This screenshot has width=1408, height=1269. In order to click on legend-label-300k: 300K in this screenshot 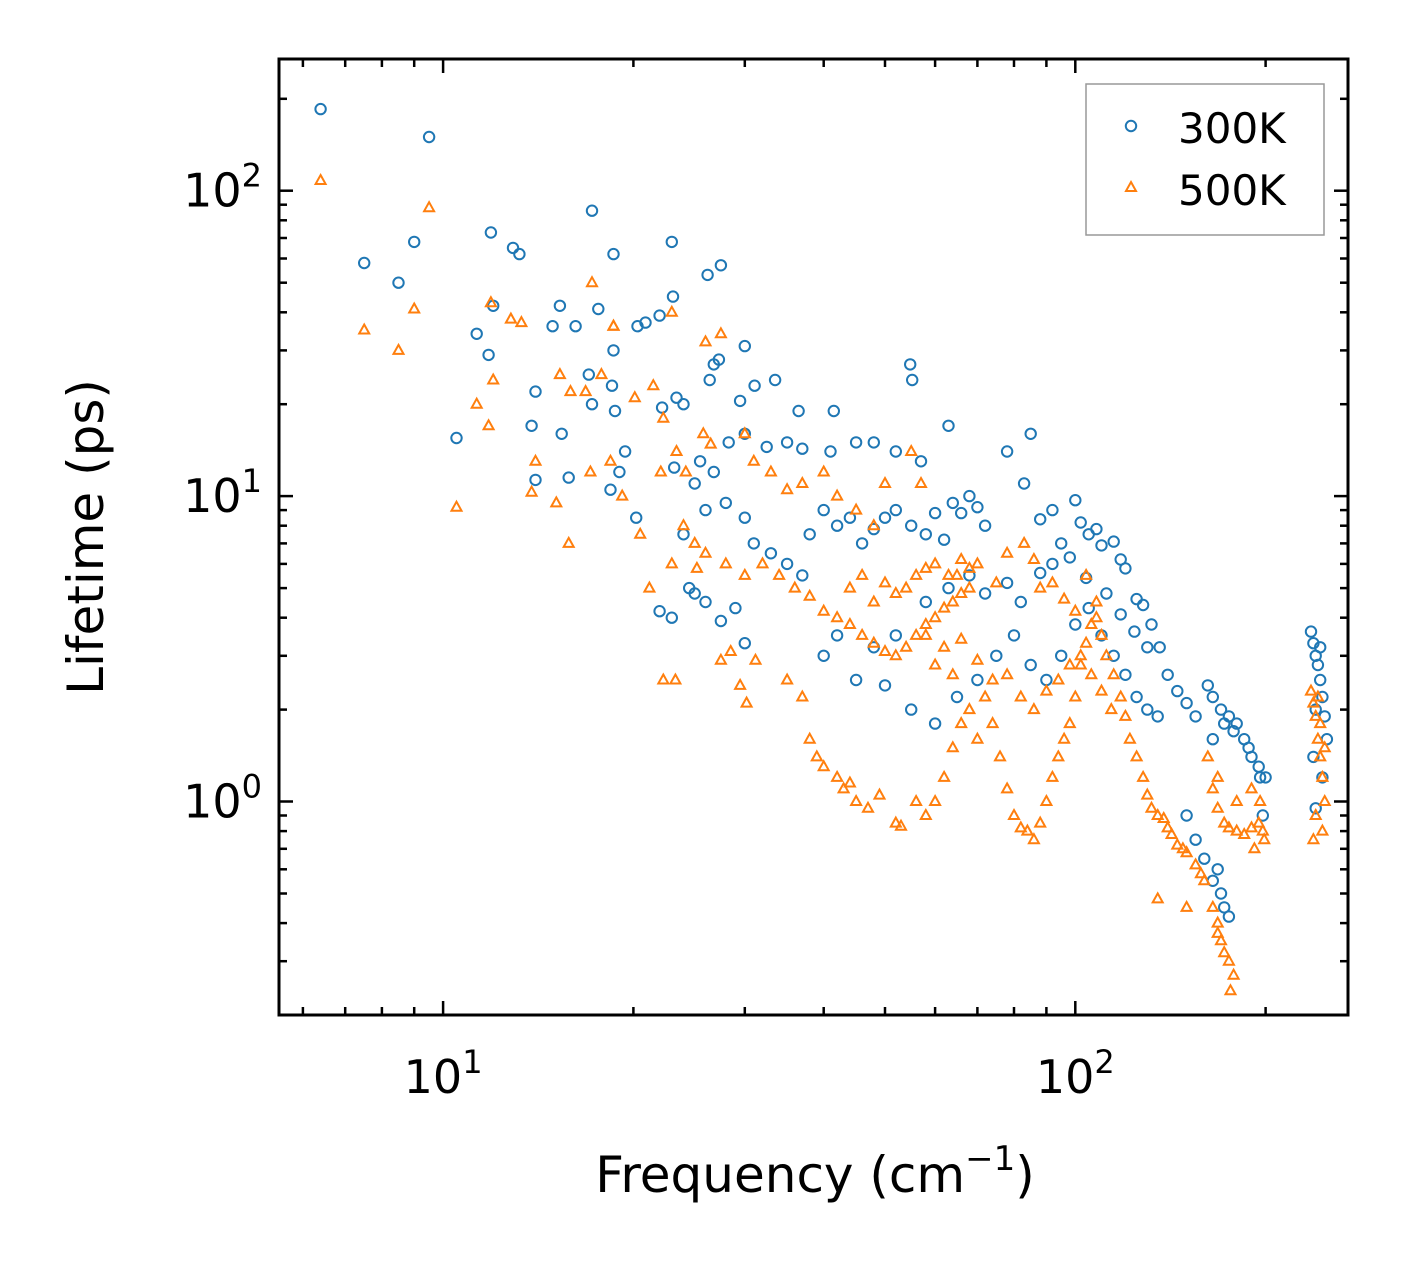, I will do `click(1232, 128)`.